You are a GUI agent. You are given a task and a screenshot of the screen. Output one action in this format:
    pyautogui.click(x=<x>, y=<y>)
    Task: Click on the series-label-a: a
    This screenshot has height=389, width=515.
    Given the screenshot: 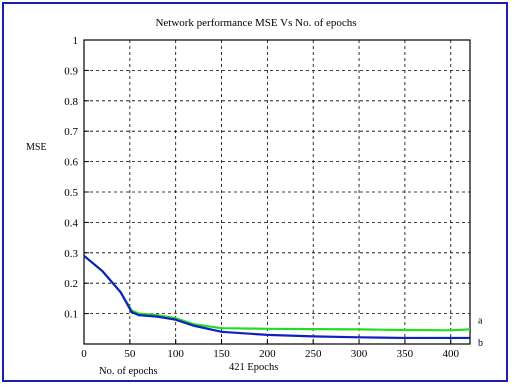 What is the action you would take?
    pyautogui.click(x=480, y=320)
    